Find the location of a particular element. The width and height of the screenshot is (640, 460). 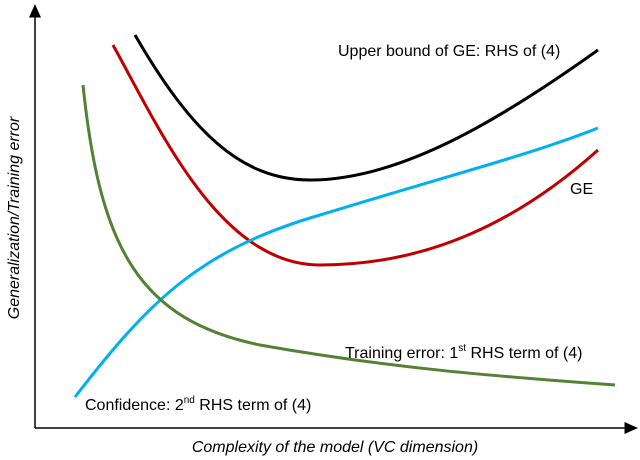

label-part: st is located at coordinates (462, 348).